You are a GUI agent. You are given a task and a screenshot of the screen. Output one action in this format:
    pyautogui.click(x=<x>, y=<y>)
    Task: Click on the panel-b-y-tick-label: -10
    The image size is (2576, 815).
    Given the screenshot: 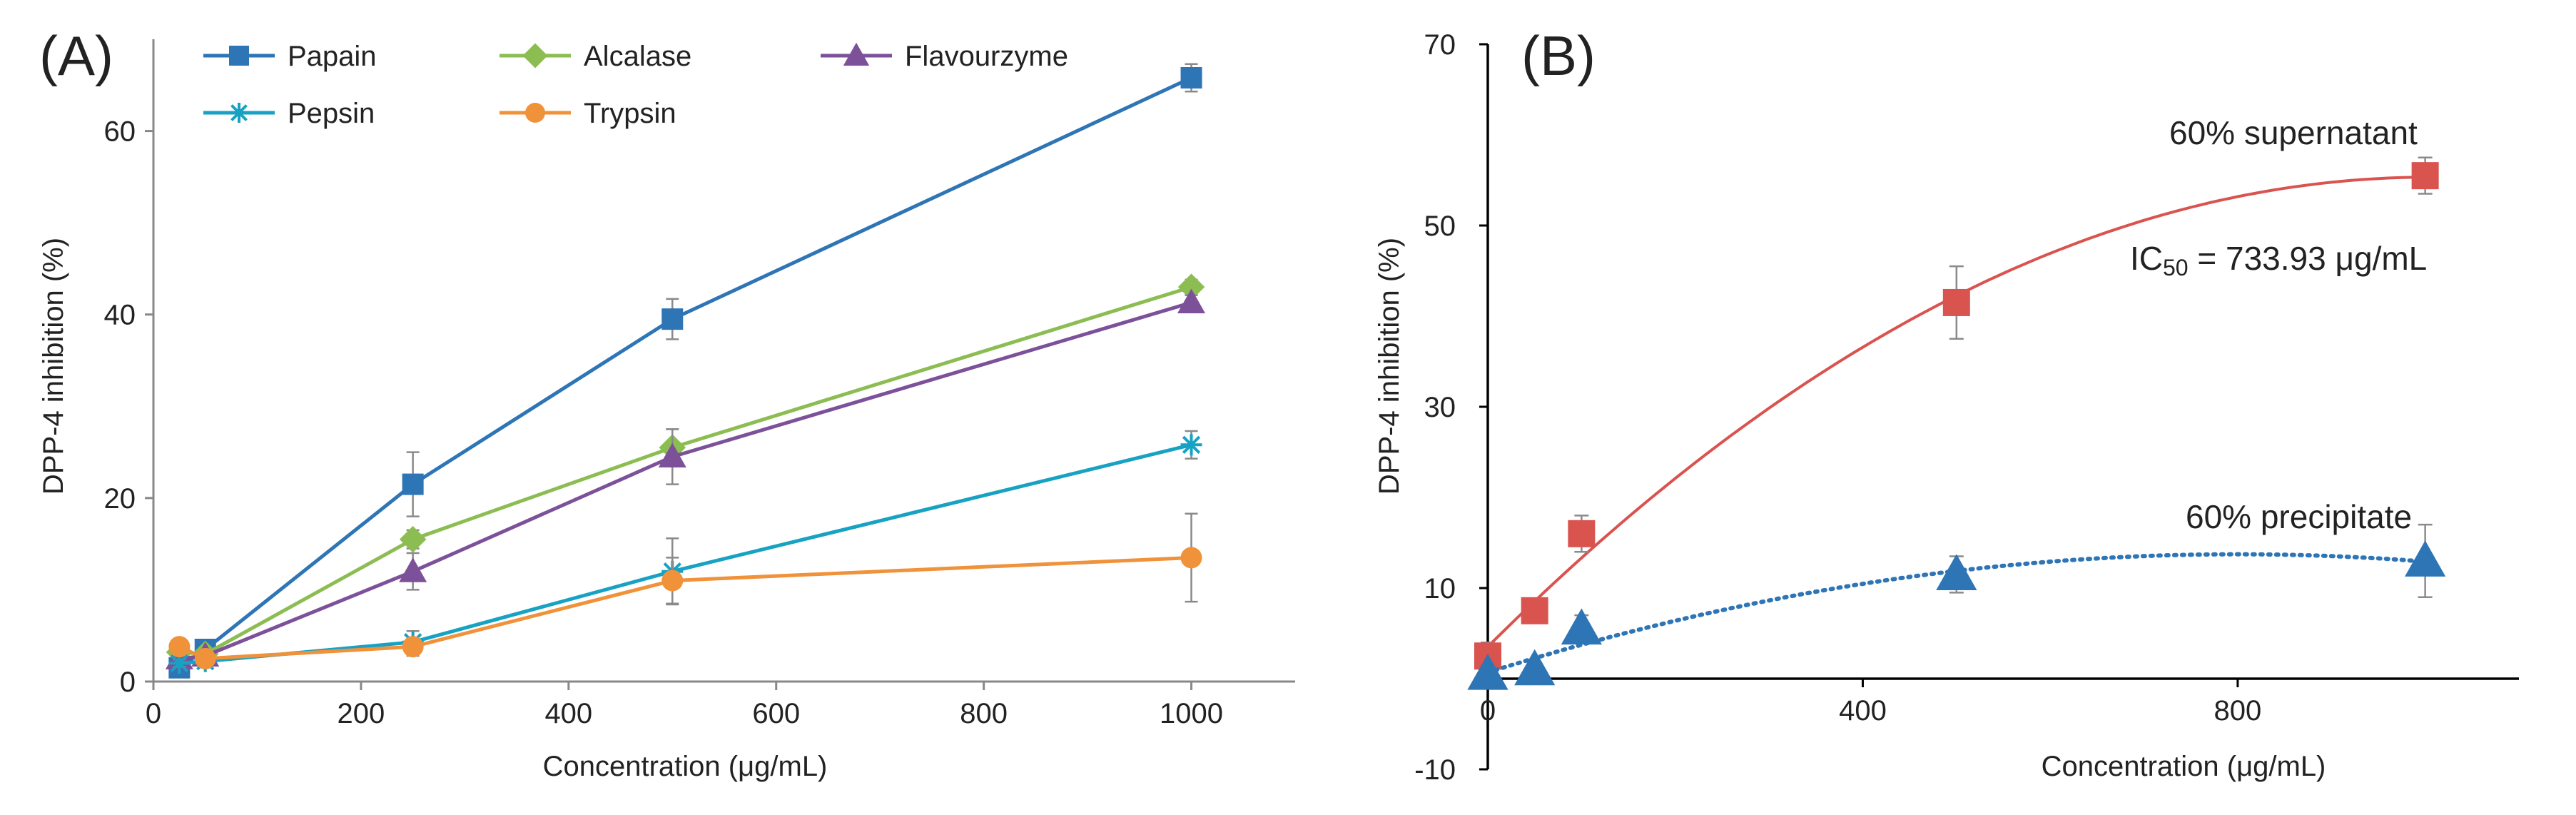 What is the action you would take?
    pyautogui.click(x=1435, y=770)
    